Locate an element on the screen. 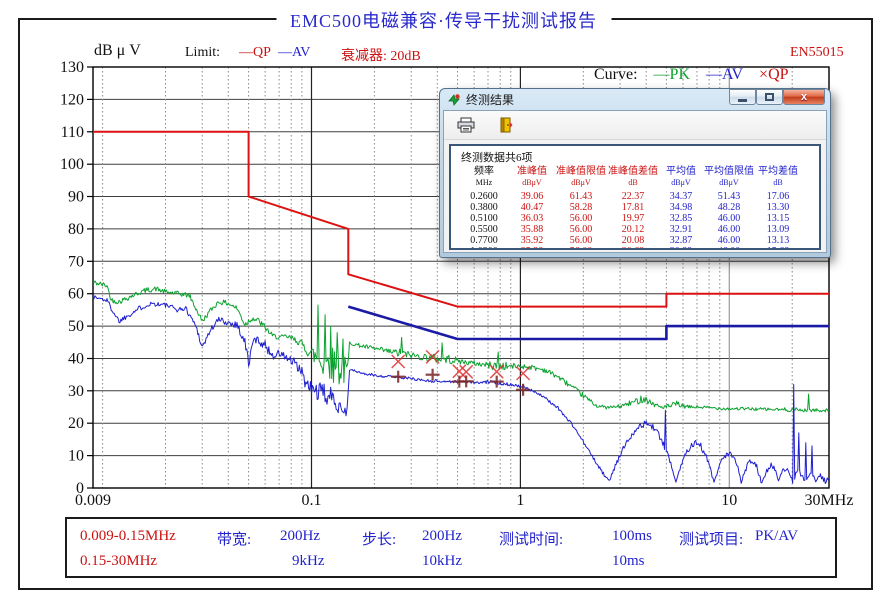 This screenshot has height=603, width=887. close-button: x is located at coordinates (804, 97).